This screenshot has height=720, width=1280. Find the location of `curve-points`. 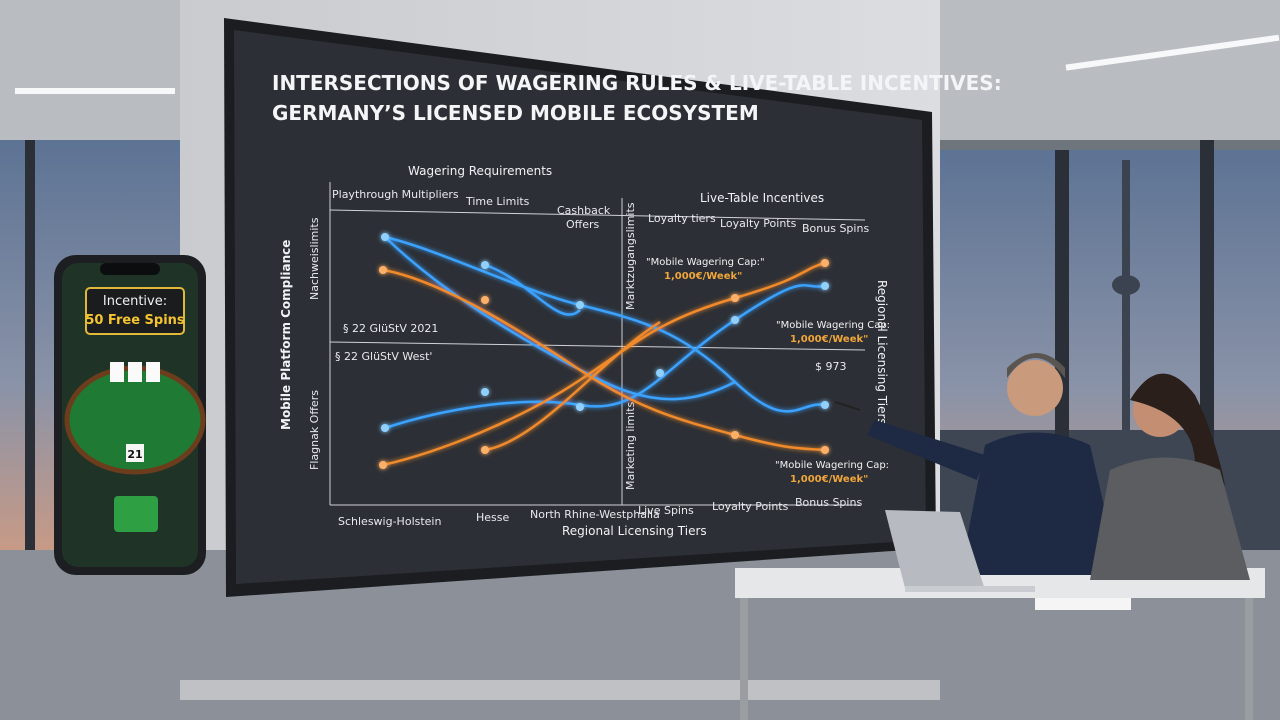

curve-points is located at coordinates (604, 351).